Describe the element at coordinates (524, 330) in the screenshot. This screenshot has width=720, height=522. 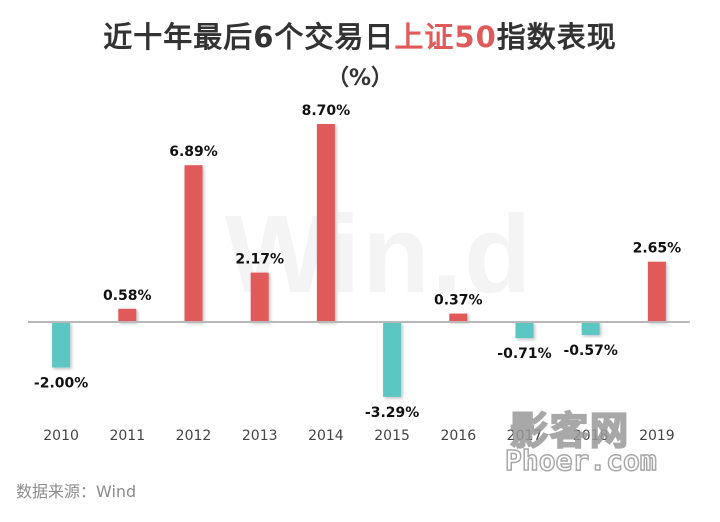
I see `bar-2017` at that location.